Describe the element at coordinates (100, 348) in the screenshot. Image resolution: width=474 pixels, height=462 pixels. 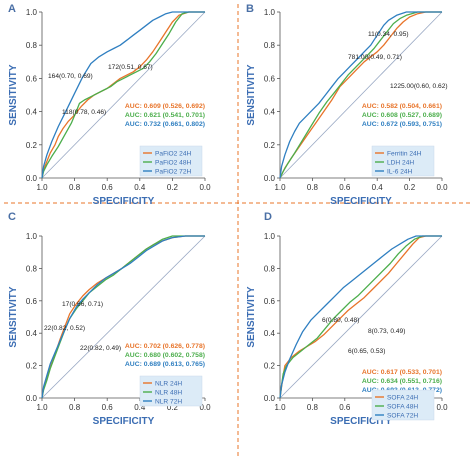
I see `cutoff-annotation: 22(0.82, 0.49)` at that location.